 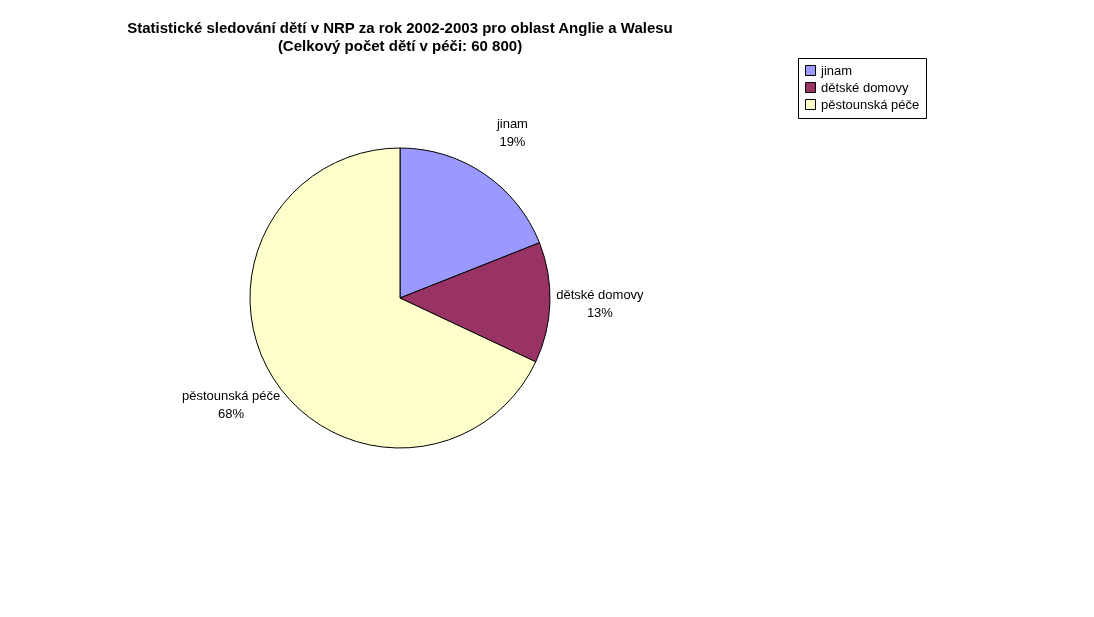 What do you see at coordinates (870, 104) in the screenshot?
I see `legend-label: pěstounská péče` at bounding box center [870, 104].